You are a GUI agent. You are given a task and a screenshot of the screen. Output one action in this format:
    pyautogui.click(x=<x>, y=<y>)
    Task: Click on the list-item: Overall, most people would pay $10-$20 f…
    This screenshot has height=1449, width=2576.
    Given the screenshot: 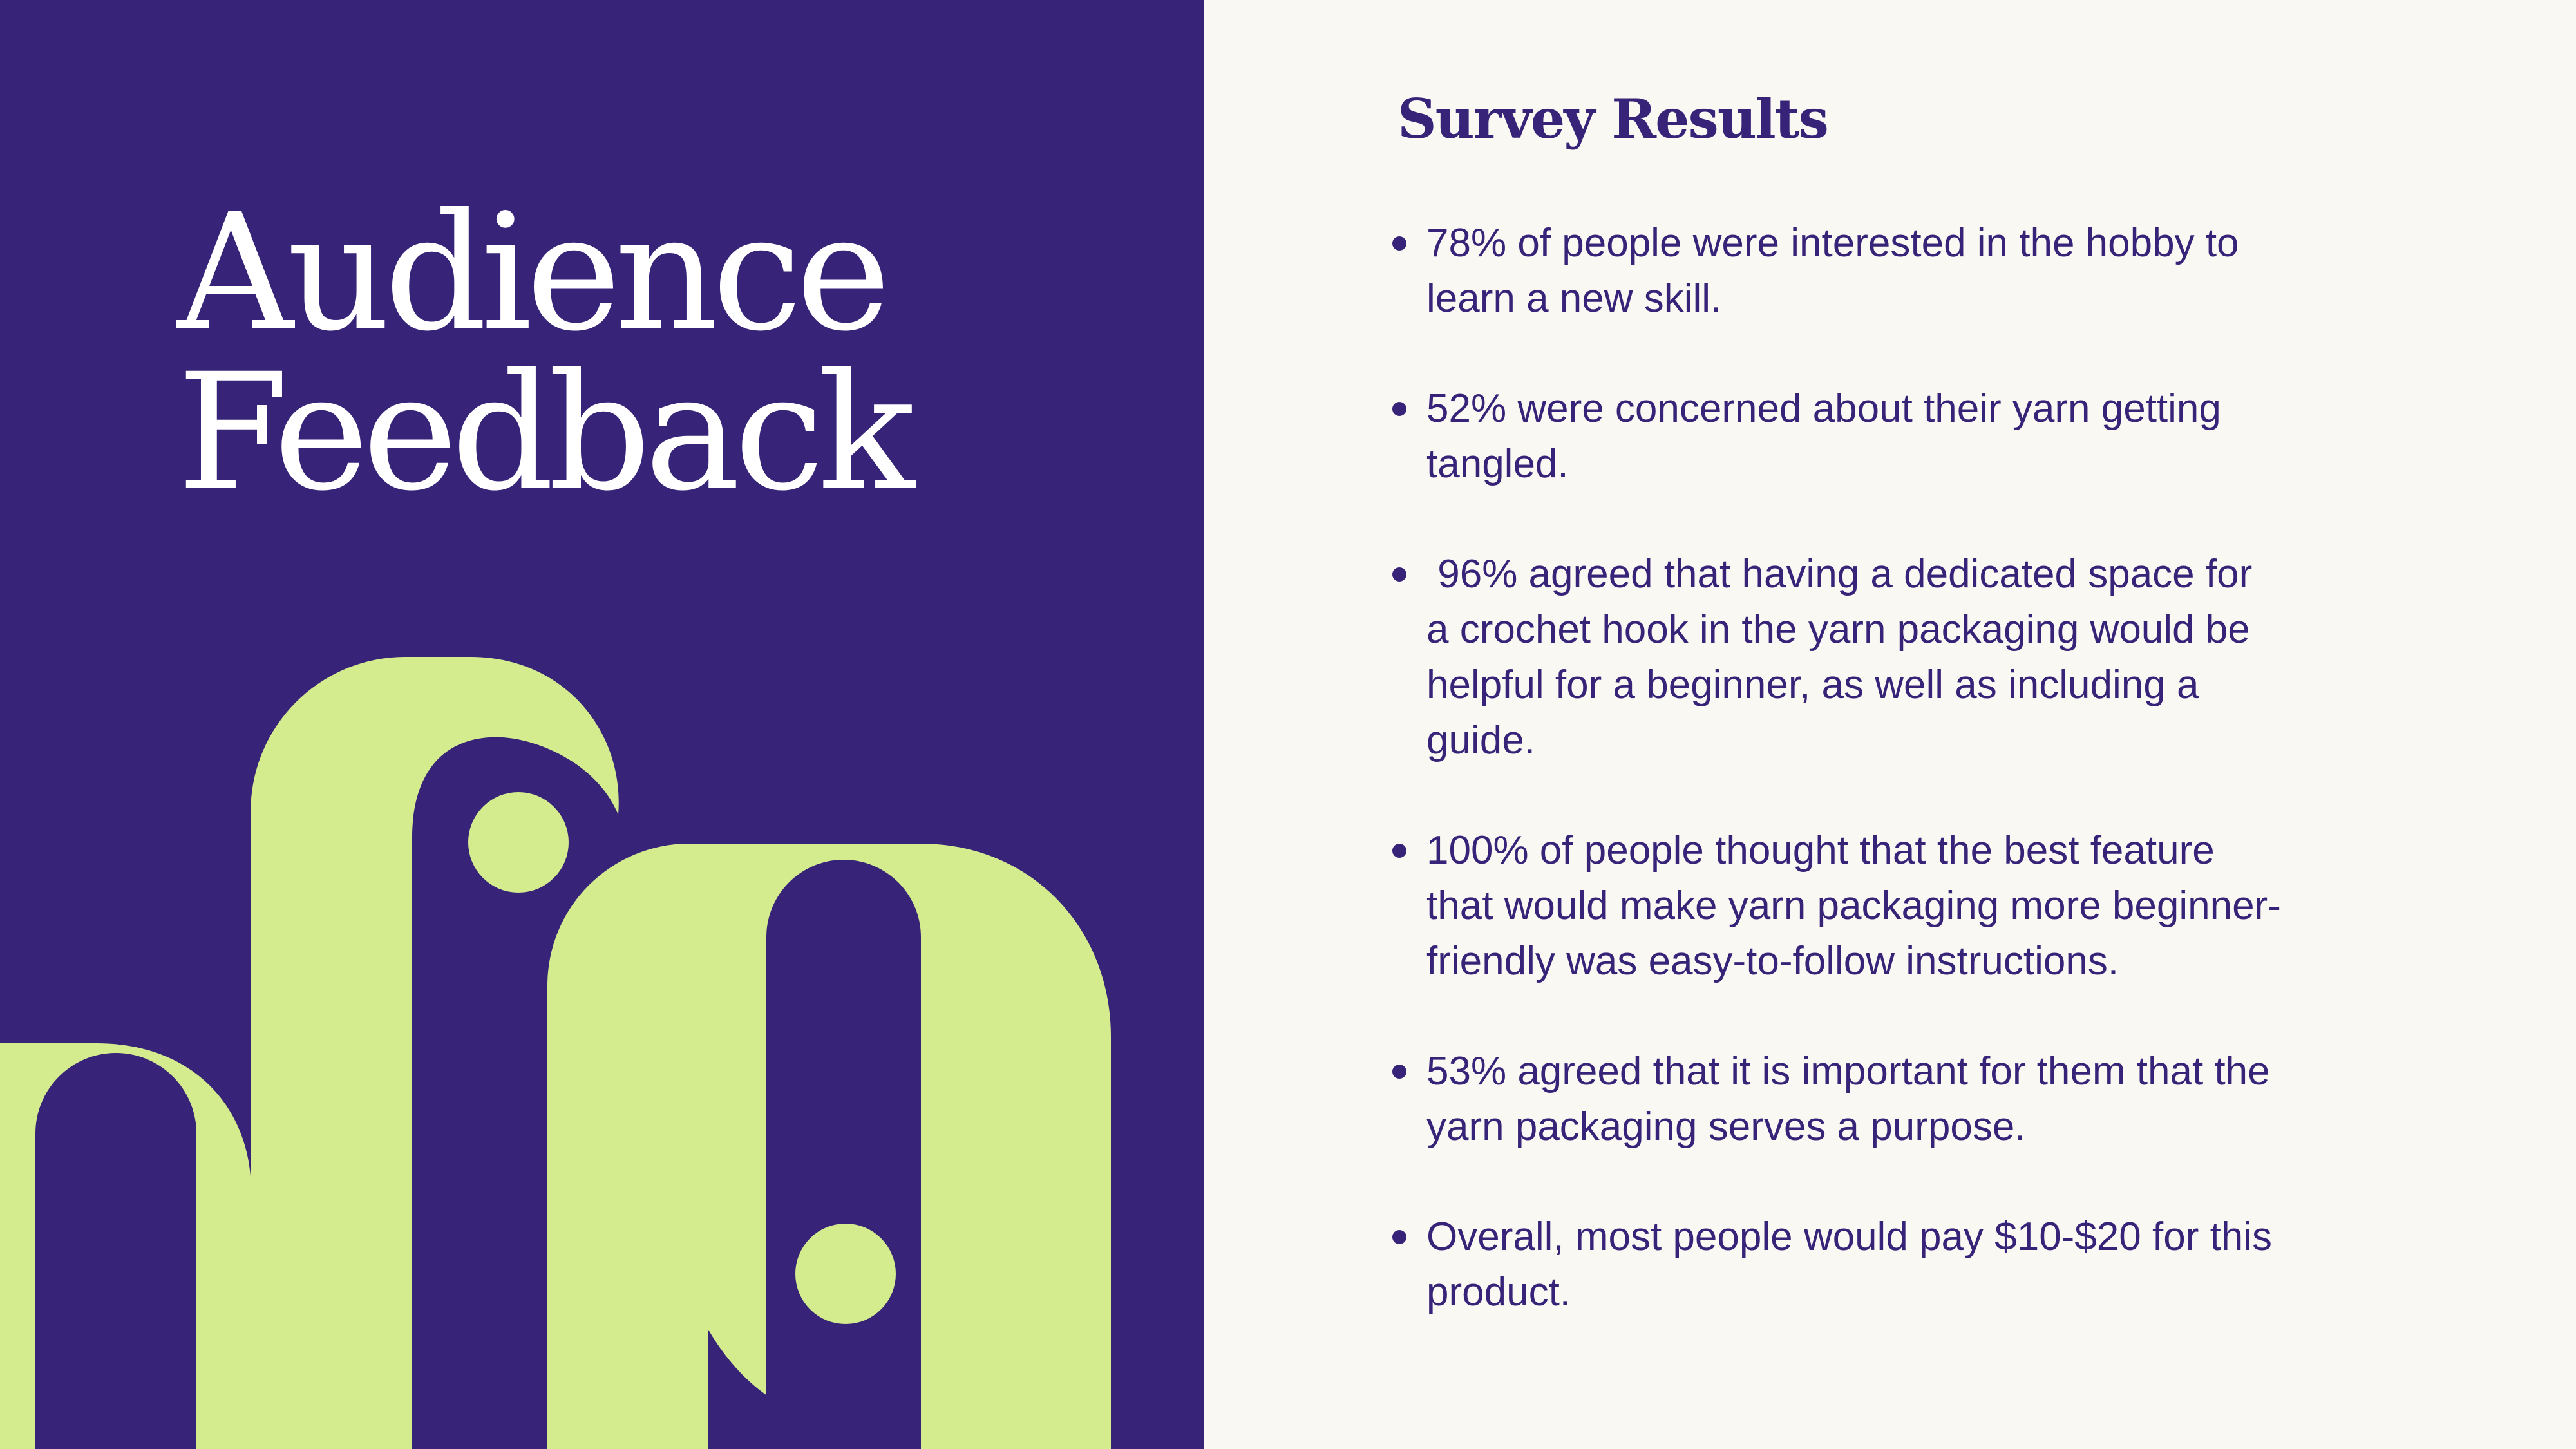 What is the action you would take?
    pyautogui.click(x=1837, y=1264)
    